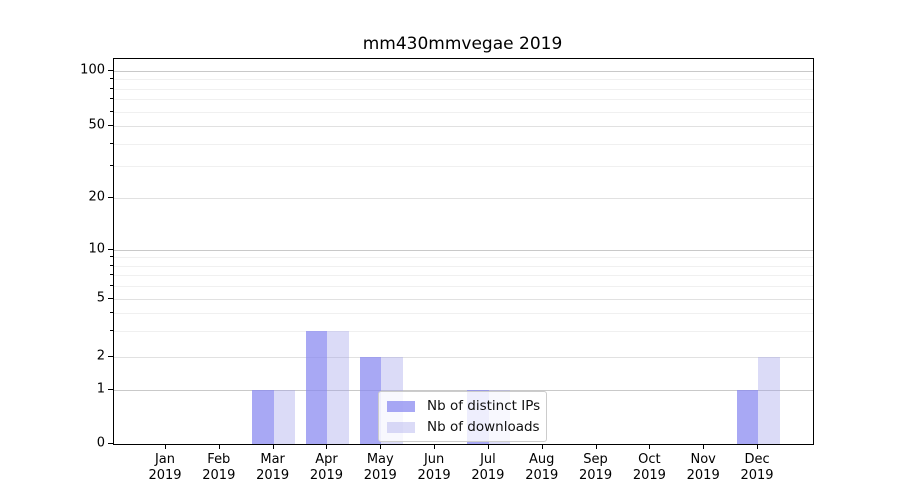 The width and height of the screenshot is (900, 500). Describe the element at coordinates (100, 389) in the screenshot. I see `y-tick-label: 1` at that location.